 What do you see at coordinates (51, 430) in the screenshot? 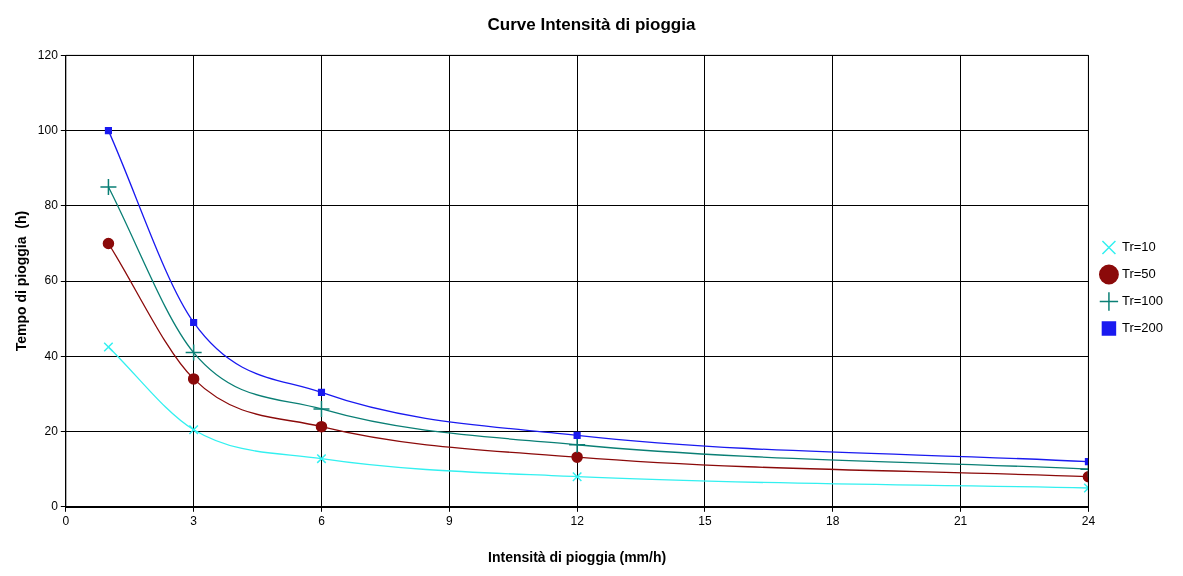
I see `y-tick-label: 20` at bounding box center [51, 430].